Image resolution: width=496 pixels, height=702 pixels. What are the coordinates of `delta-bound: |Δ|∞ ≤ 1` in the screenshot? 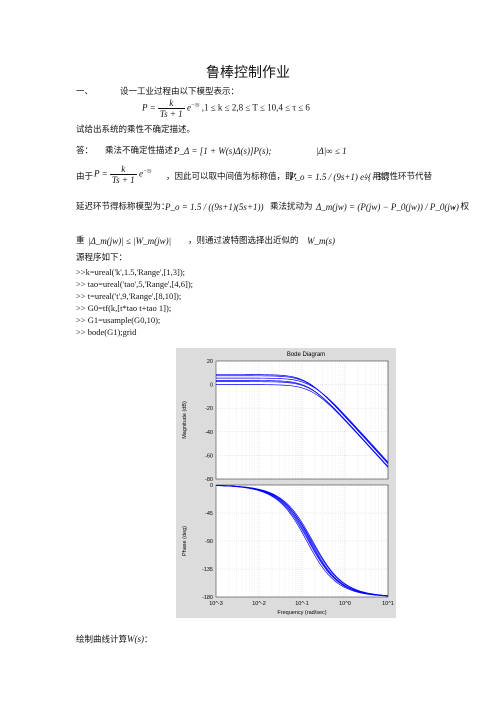 It's located at (331, 151).